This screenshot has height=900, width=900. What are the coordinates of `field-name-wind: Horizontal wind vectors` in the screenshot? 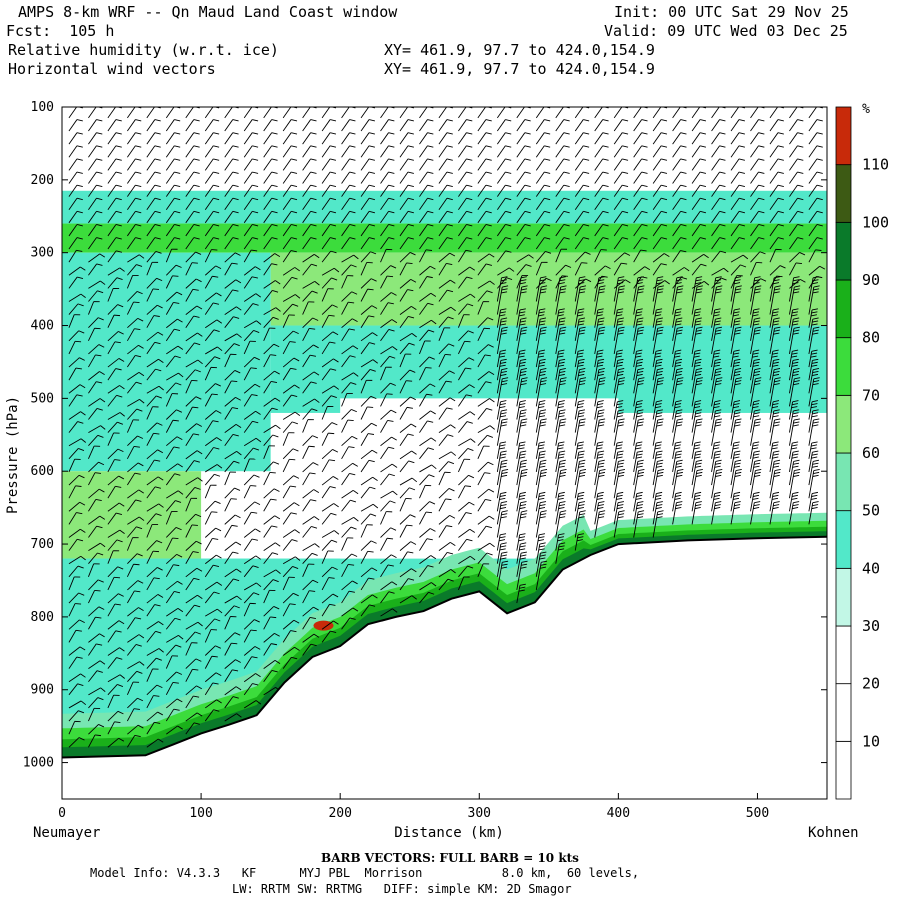 It's located at (112, 69).